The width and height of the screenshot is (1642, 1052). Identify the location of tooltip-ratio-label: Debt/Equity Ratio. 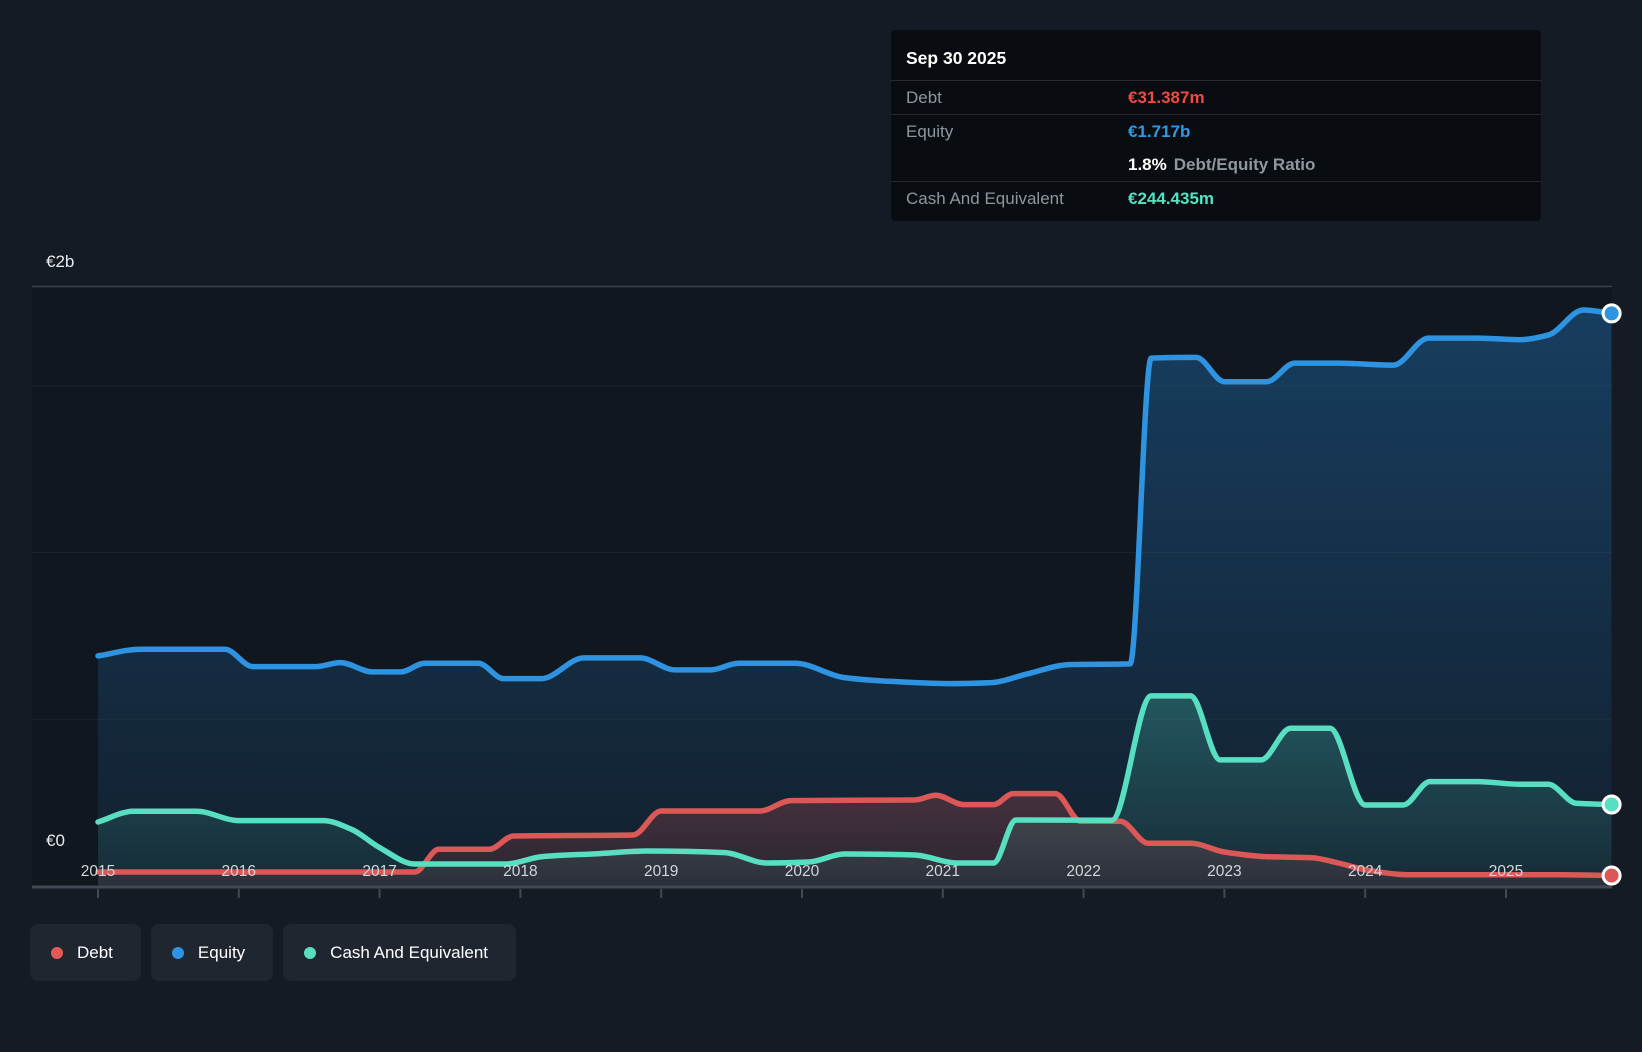
(1244, 164).